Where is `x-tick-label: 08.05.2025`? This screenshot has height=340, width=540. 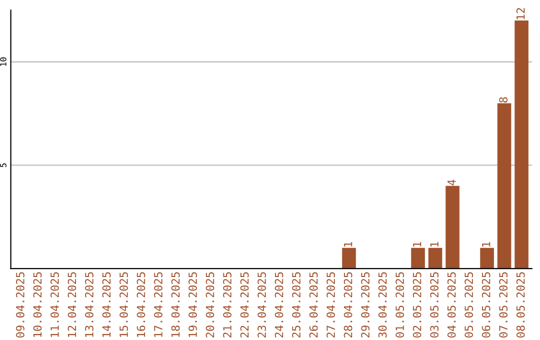 x-tick-label: 08.05.2025 is located at coordinates (520, 305).